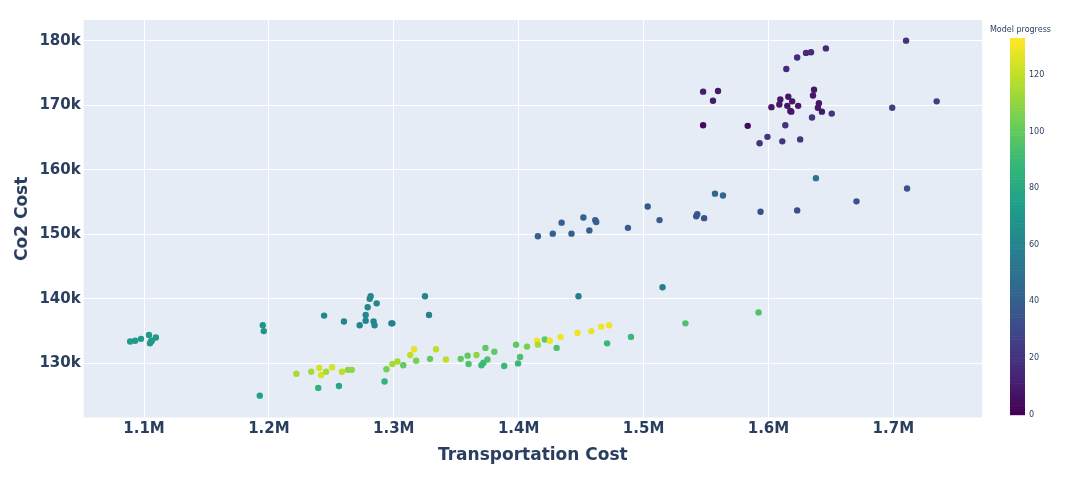 This screenshot has height=478, width=1065. What do you see at coordinates (60, 104) in the screenshot?
I see `y-tick-label: 170k` at bounding box center [60, 104].